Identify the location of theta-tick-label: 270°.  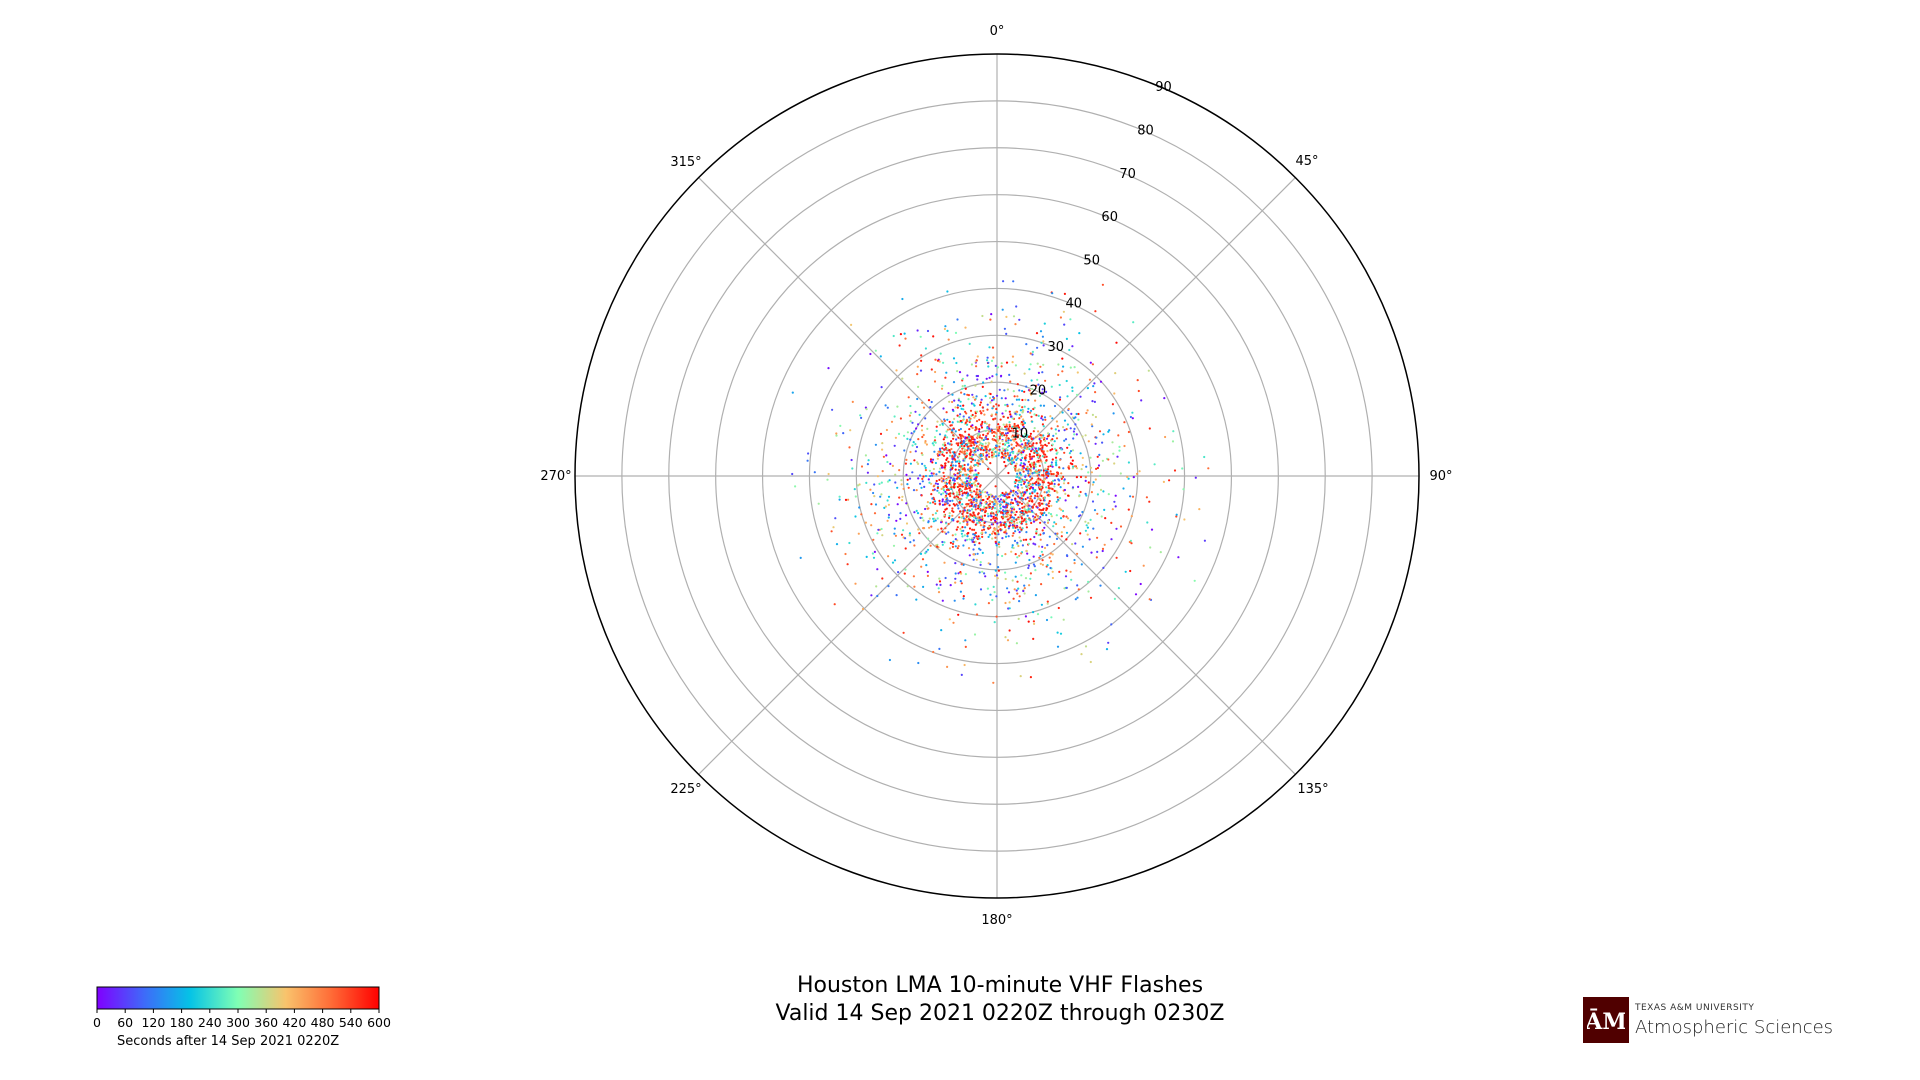
(555, 476).